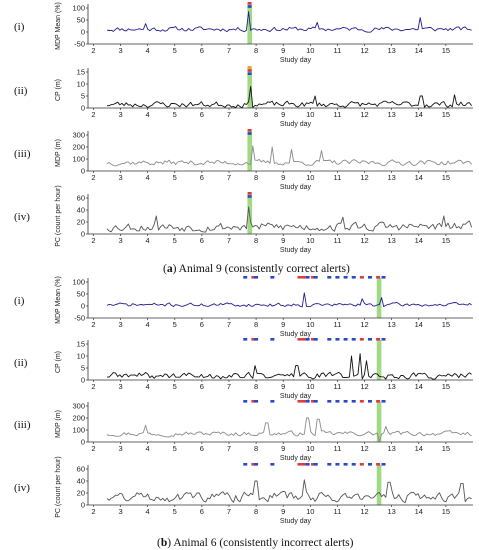 This screenshot has height=550, width=479. I want to click on x-tick-label: 11, so click(338, 114).